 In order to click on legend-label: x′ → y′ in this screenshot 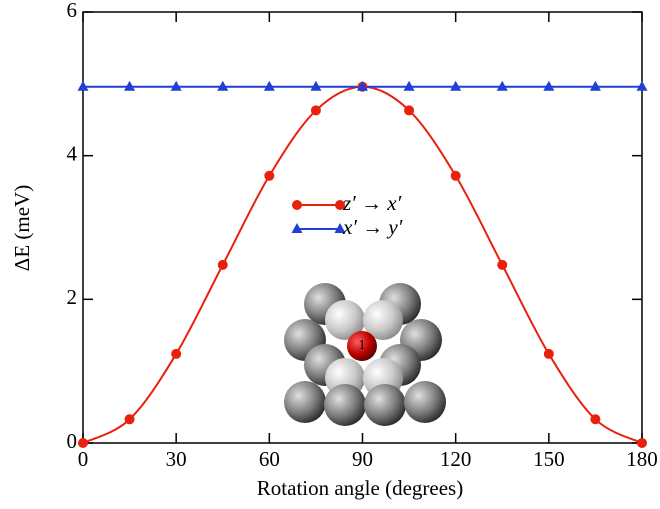, I will do `click(372, 227)`.